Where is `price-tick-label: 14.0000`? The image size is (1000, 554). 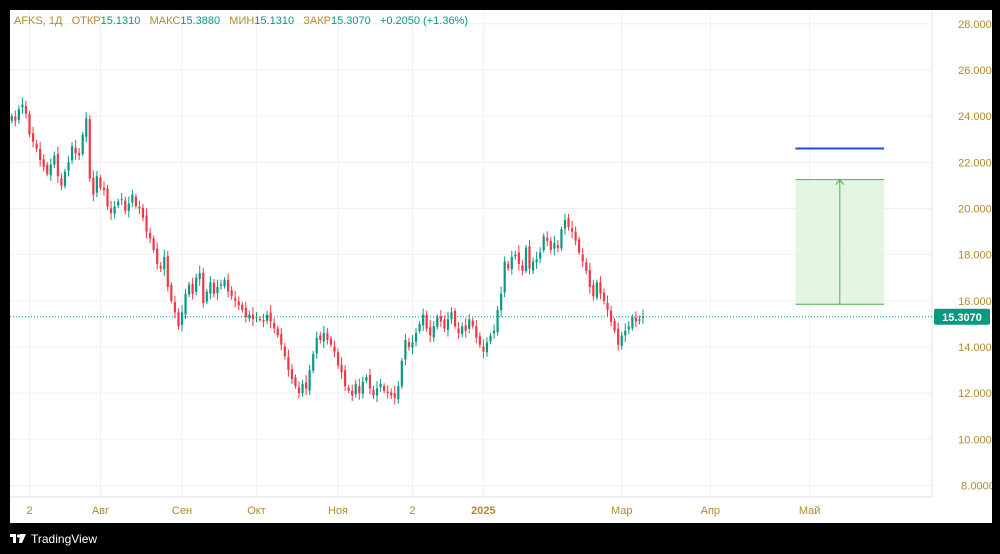
price-tick-label: 14.0000 is located at coordinates (975, 348).